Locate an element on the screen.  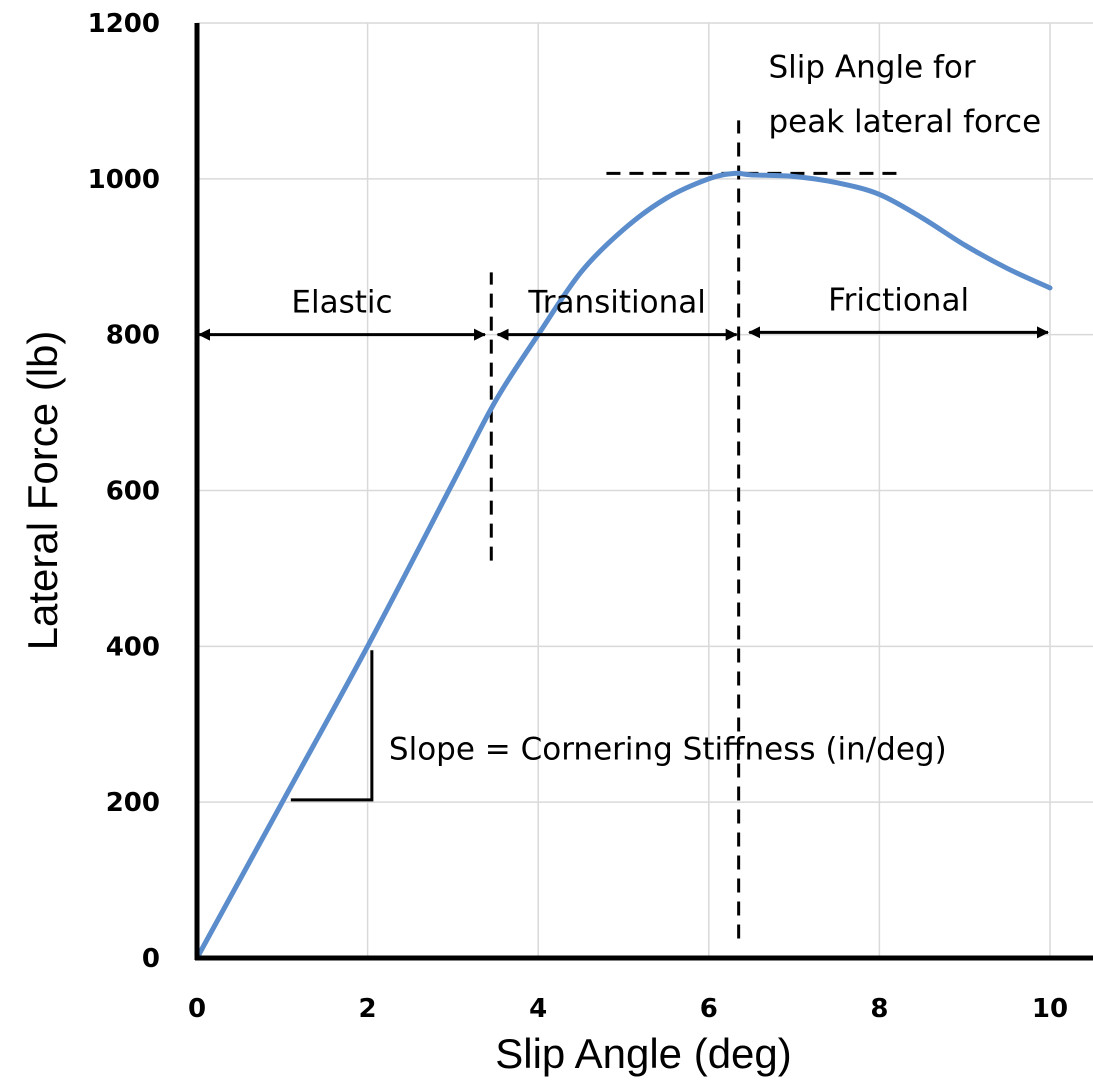
y-tick-label: 0 is located at coordinates (151, 959).